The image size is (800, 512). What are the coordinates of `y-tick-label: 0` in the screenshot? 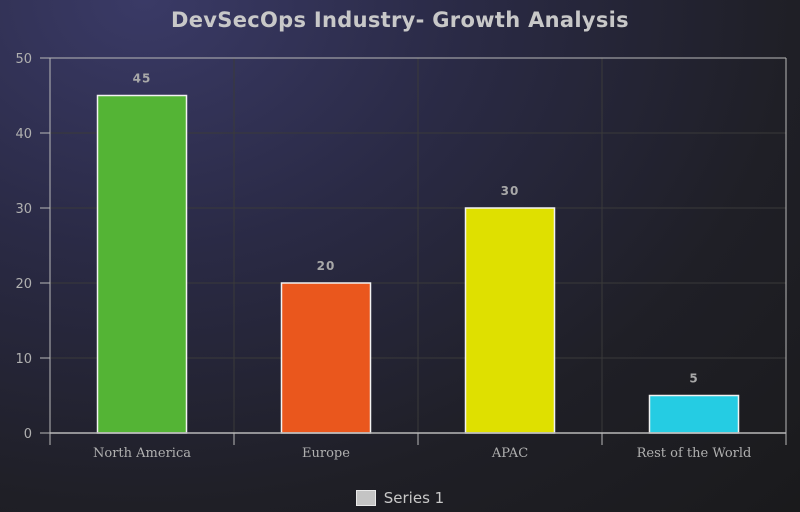 It's located at (28, 434).